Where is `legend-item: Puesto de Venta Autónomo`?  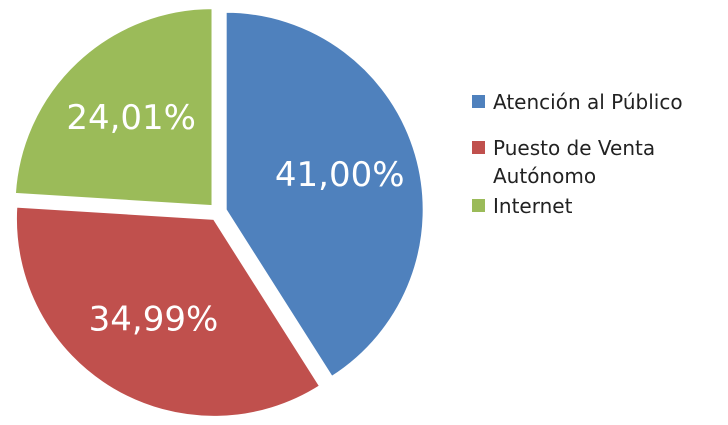 legend-item: Puesto de Venta Autónomo is located at coordinates (597, 162).